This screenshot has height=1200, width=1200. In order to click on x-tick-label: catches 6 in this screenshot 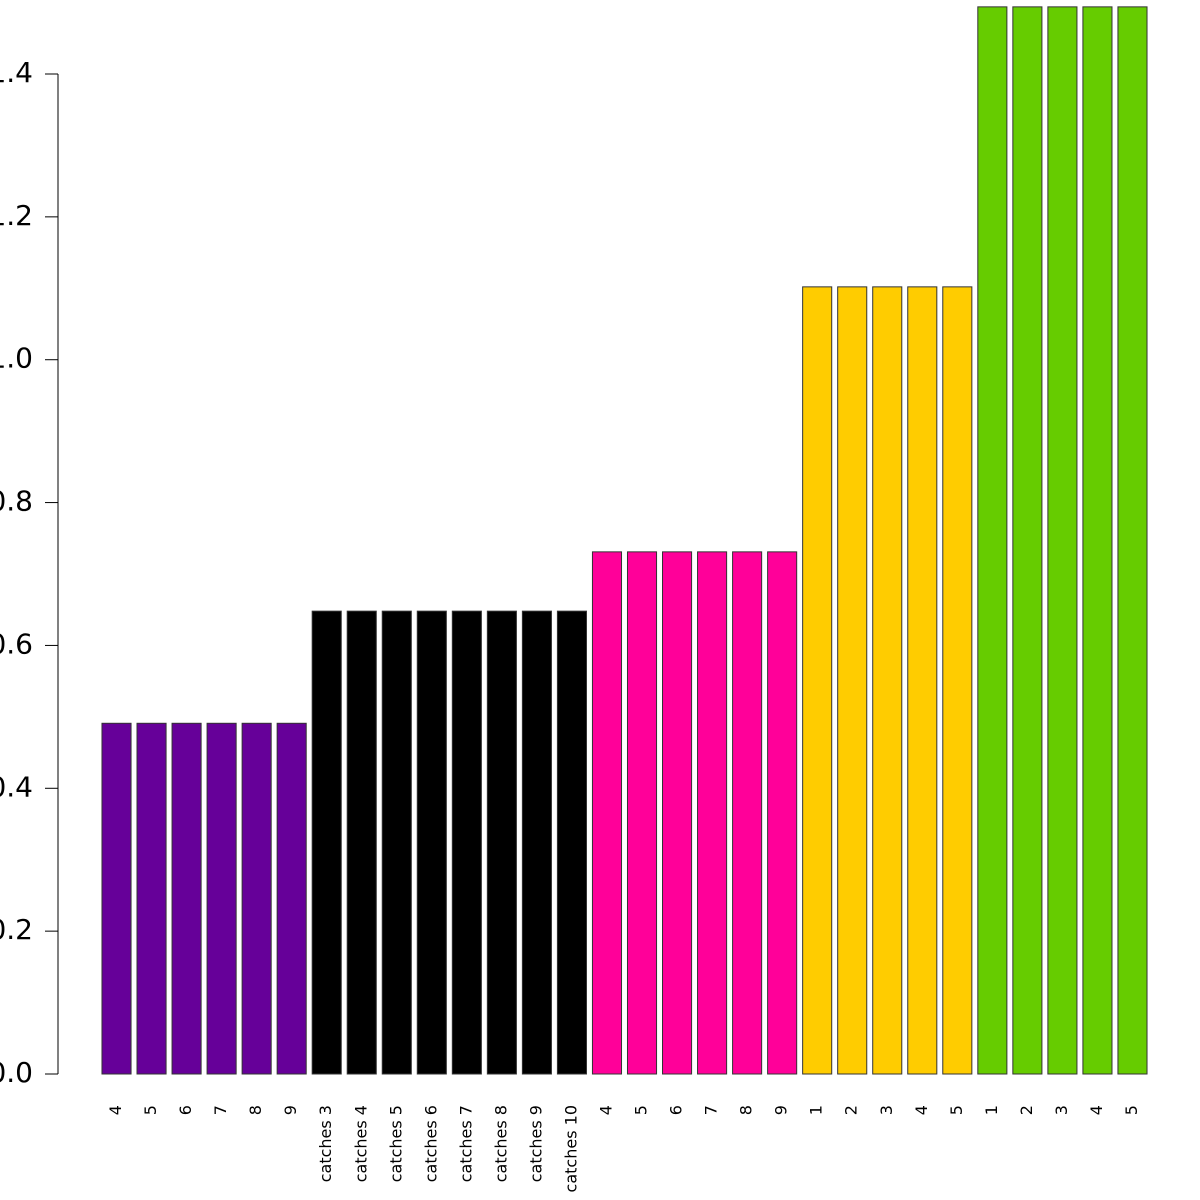, I will do `click(430, 1143)`.